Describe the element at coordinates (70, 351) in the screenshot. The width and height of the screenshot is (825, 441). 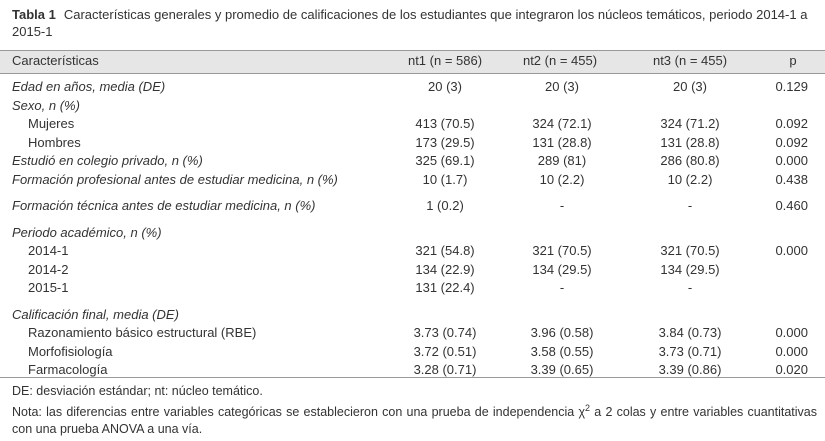
I see `row-label: Morfofisiología` at that location.